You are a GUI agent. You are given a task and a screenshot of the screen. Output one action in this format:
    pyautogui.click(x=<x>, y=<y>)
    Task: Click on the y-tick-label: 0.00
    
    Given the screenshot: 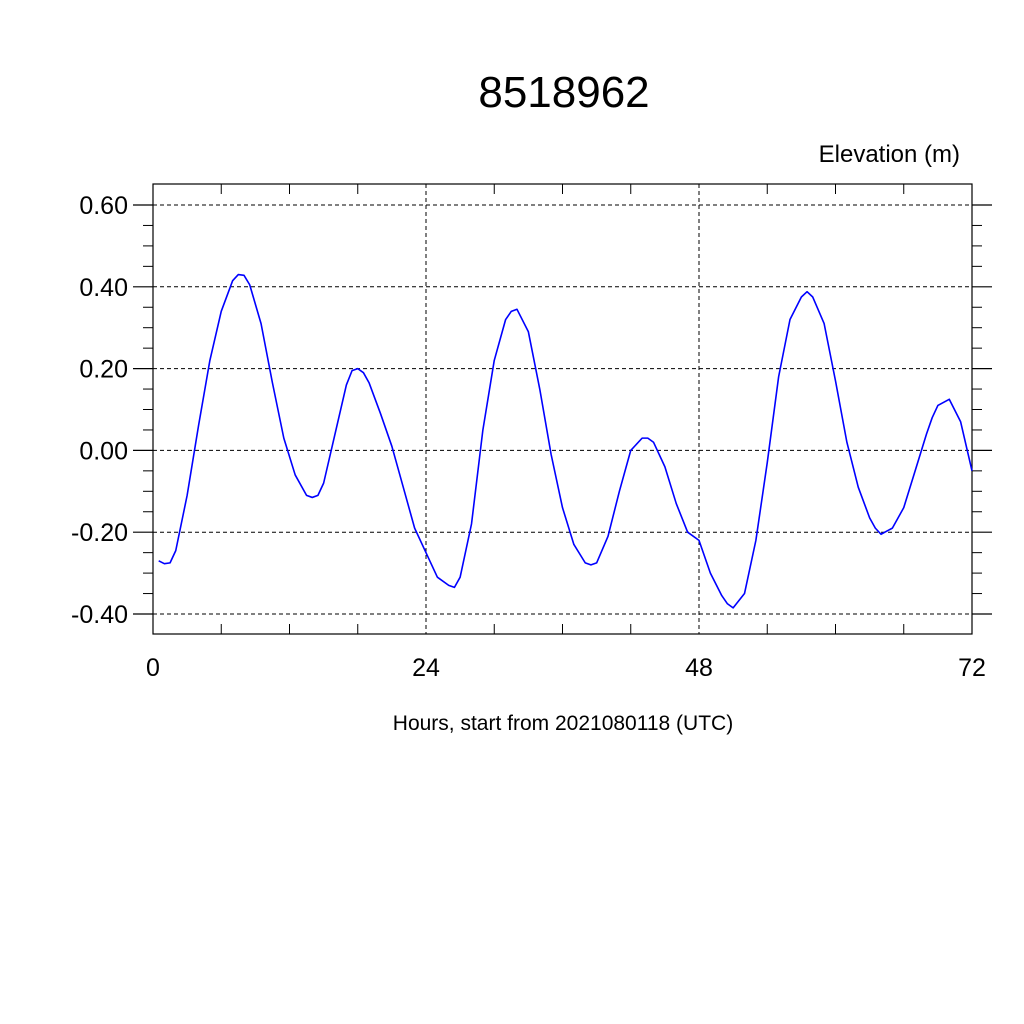 What is the action you would take?
    pyautogui.click(x=103, y=451)
    